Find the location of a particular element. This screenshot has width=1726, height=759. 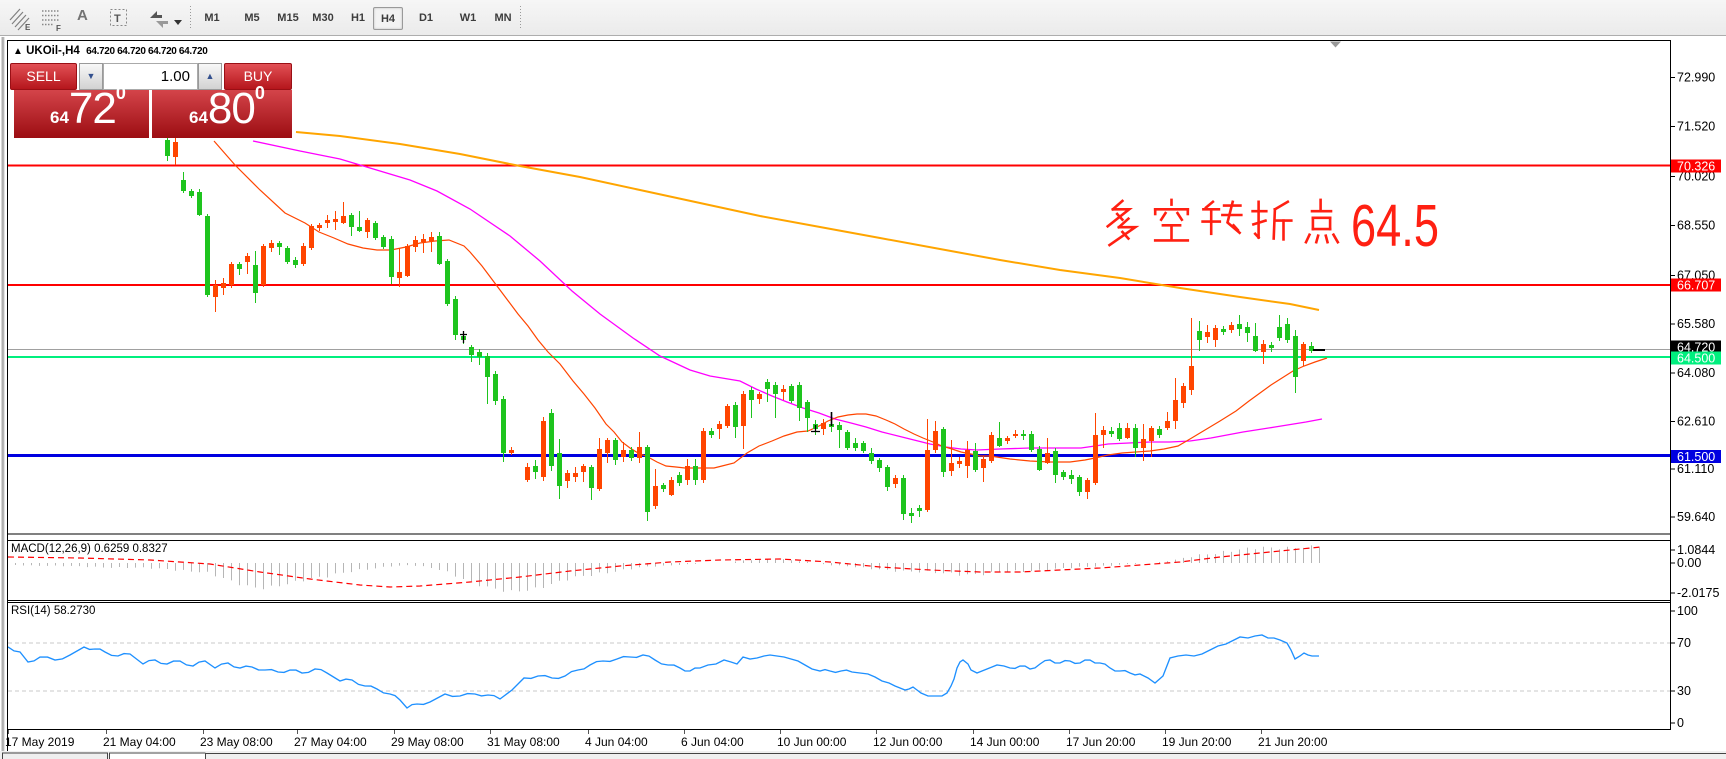

svg-text: 4 Jun 04:00 is located at coordinates (616, 742).